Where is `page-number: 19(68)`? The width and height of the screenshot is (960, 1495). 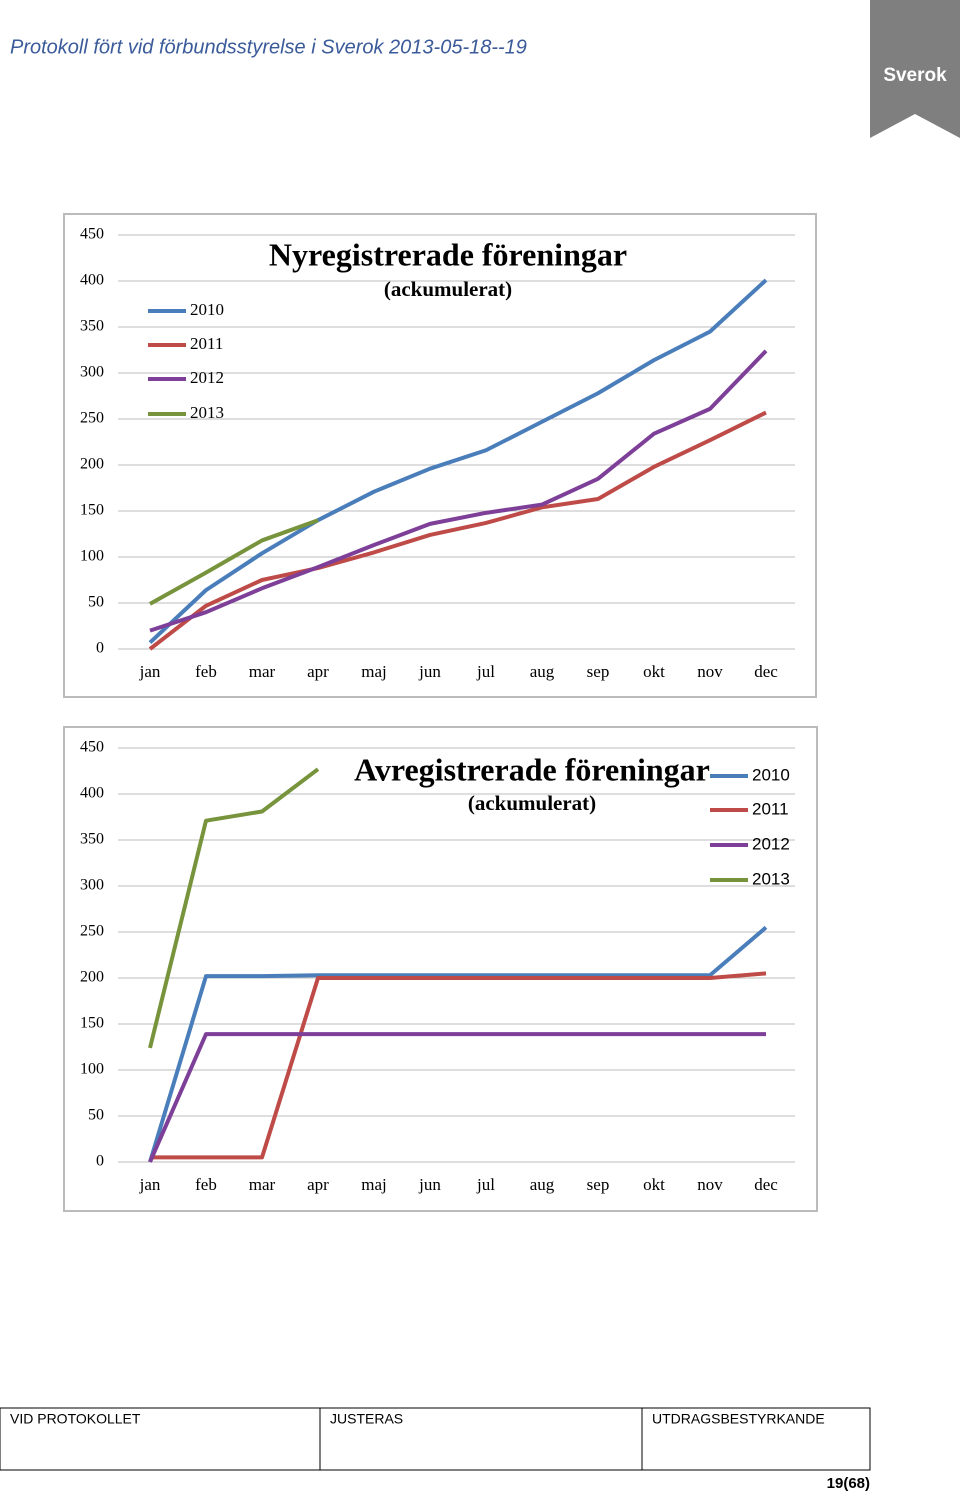 page-number: 19(68) is located at coordinates (848, 1483).